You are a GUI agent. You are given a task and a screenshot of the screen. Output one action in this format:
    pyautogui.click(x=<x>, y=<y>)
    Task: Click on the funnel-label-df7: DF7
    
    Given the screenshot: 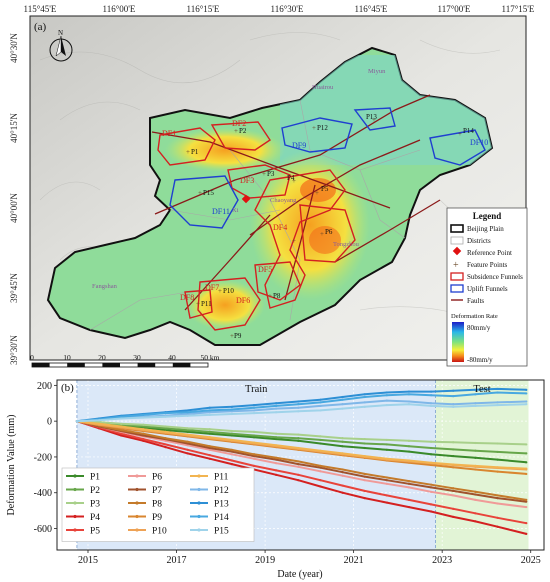 What is the action you would take?
    pyautogui.click(x=212, y=287)
    